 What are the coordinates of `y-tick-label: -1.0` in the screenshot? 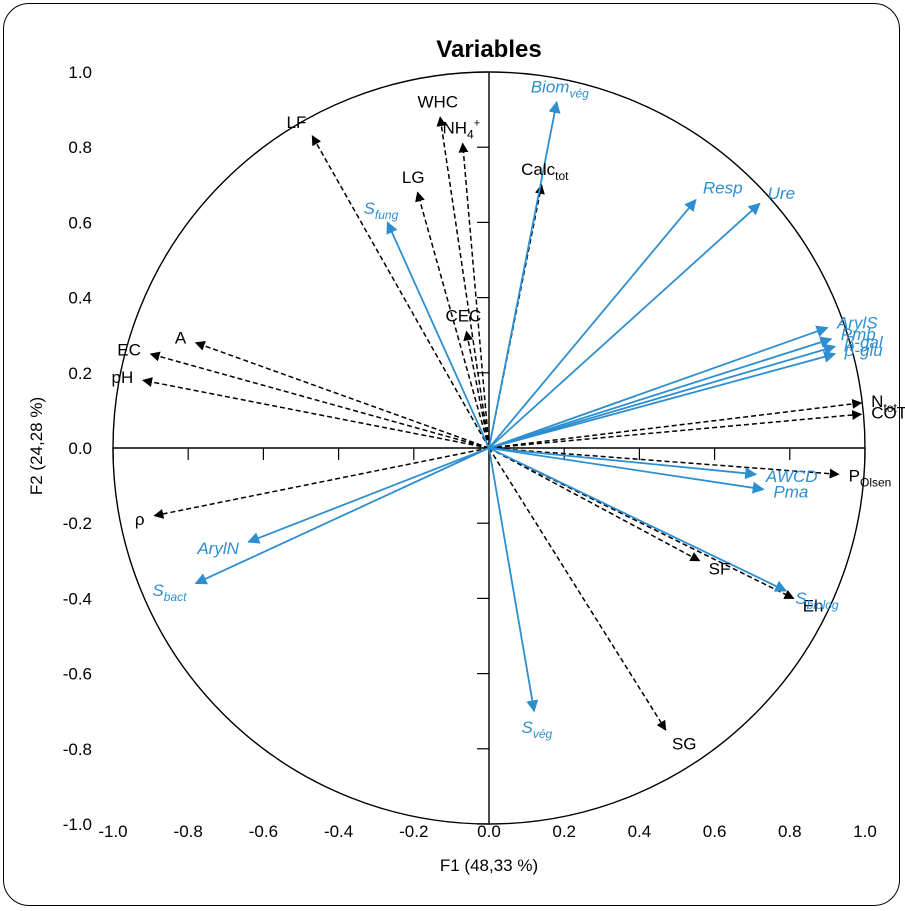 It's located at (77, 824).